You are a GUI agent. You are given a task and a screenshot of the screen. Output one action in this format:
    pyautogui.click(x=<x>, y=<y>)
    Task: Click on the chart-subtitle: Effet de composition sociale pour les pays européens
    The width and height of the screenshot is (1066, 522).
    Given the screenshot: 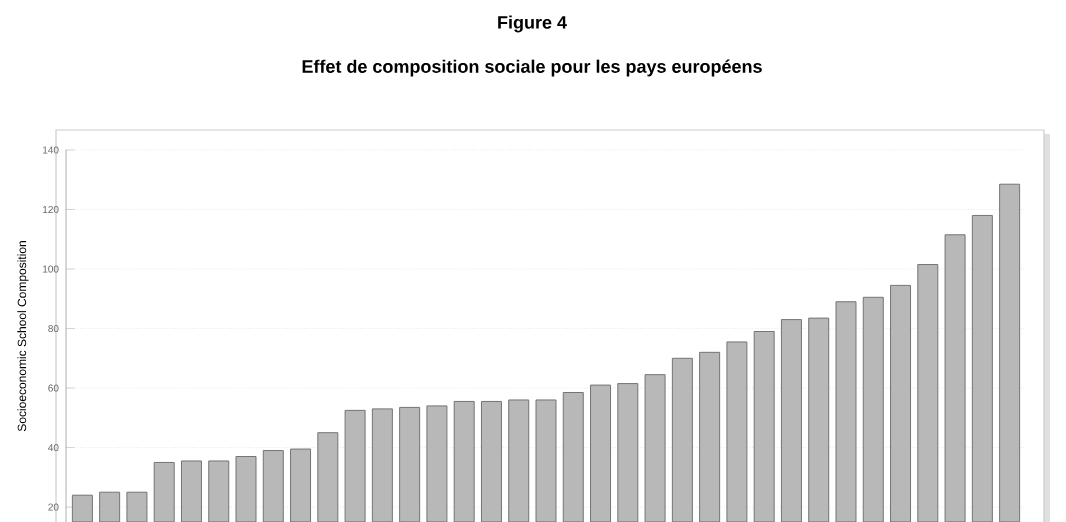 What is the action you would take?
    pyautogui.click(x=532, y=68)
    